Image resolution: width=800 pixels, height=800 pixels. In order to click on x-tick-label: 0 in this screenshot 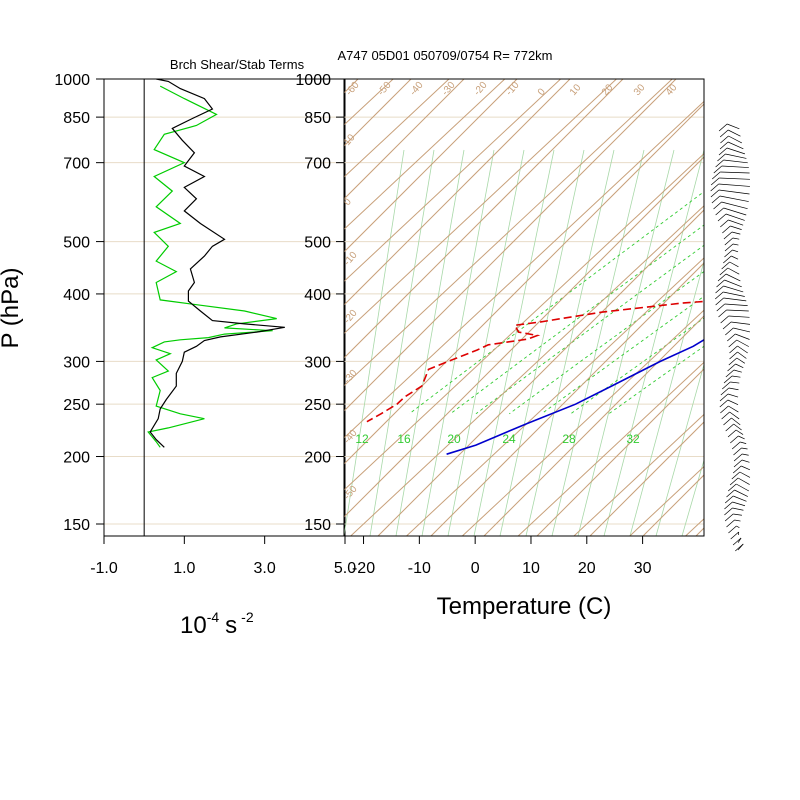, I will do `click(475, 568)`.